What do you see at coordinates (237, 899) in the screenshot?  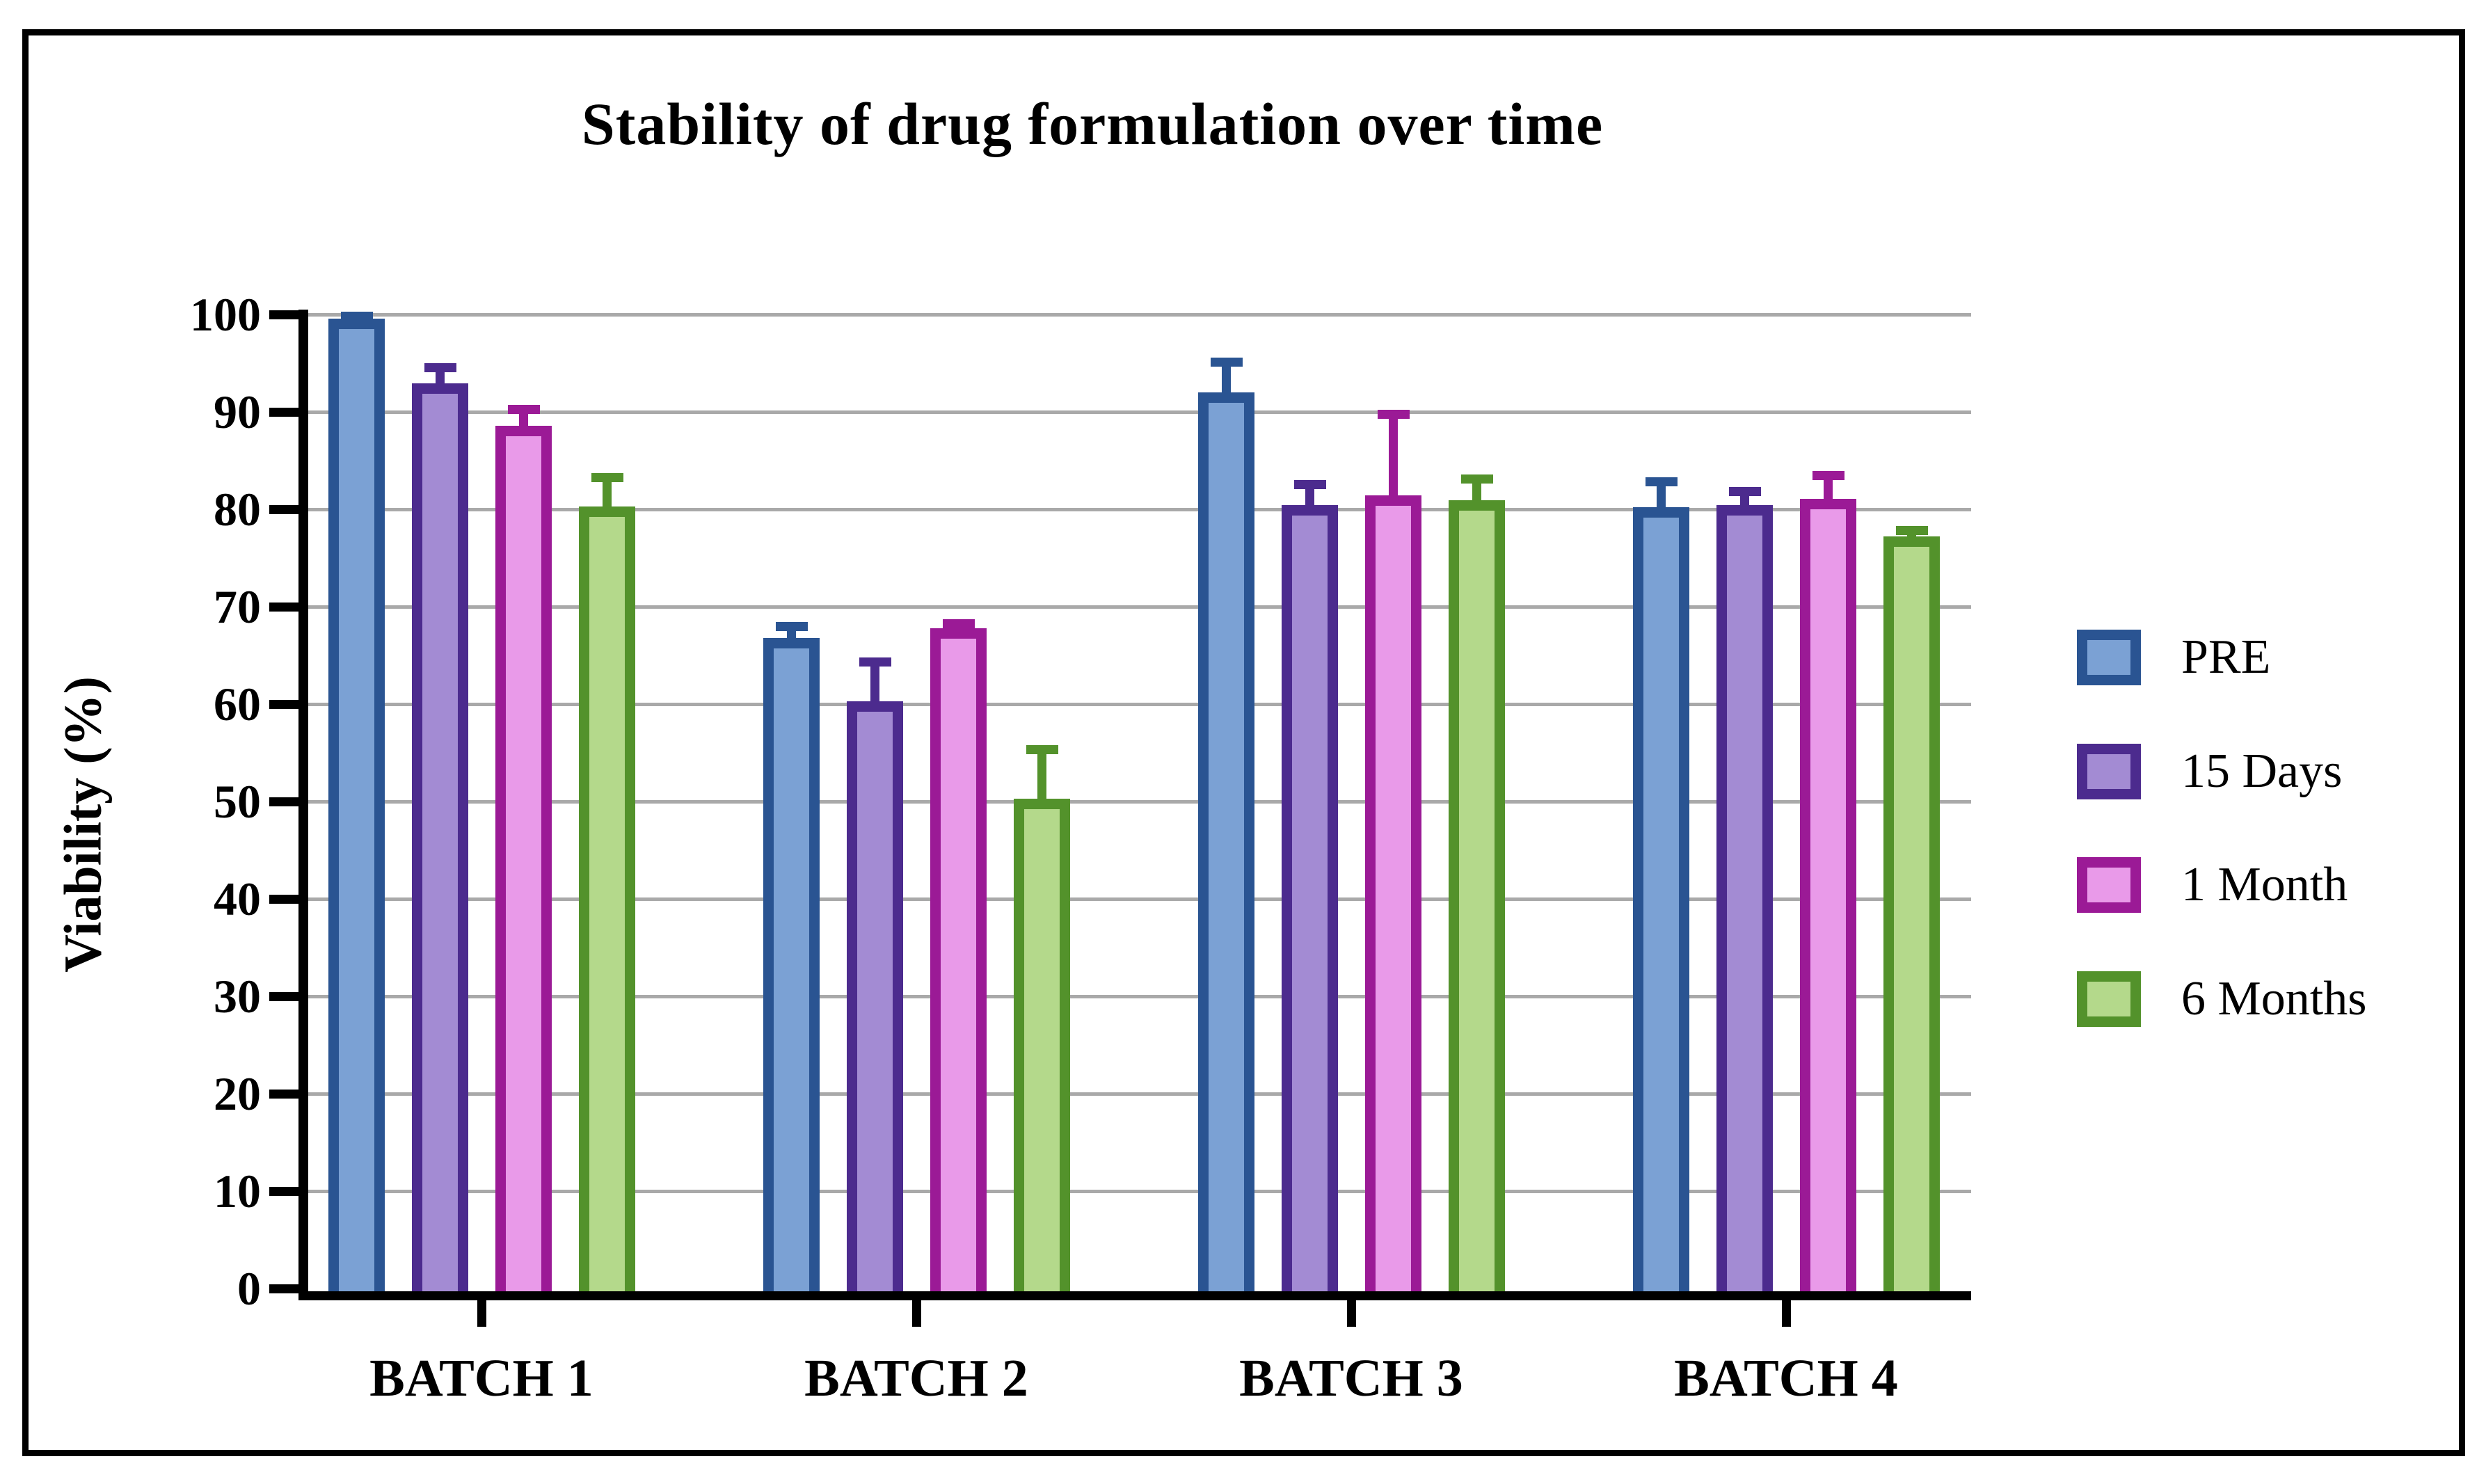 I see `y-tick-label: 40` at bounding box center [237, 899].